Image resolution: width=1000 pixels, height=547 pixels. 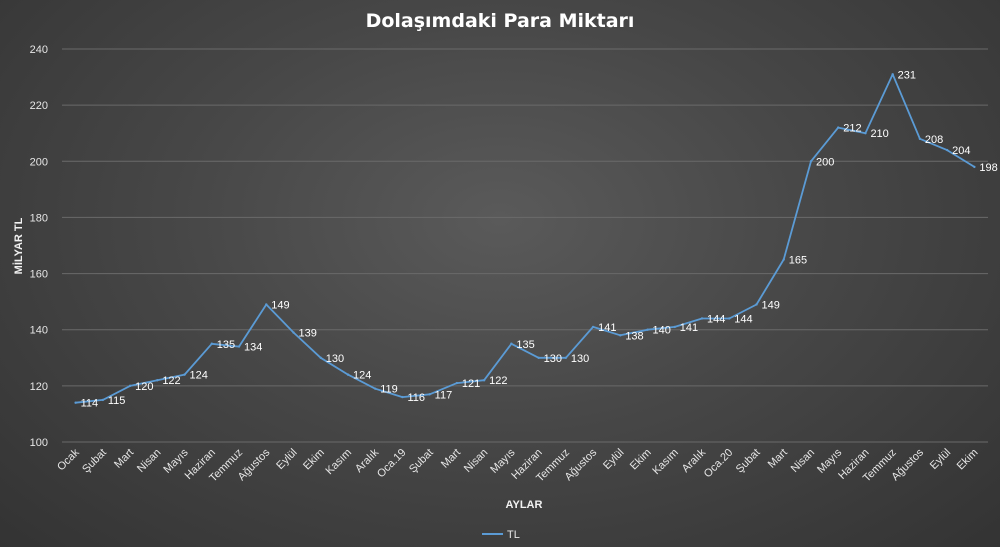 What do you see at coordinates (524, 505) in the screenshot?
I see `x-axis-title: AYLAR` at bounding box center [524, 505].